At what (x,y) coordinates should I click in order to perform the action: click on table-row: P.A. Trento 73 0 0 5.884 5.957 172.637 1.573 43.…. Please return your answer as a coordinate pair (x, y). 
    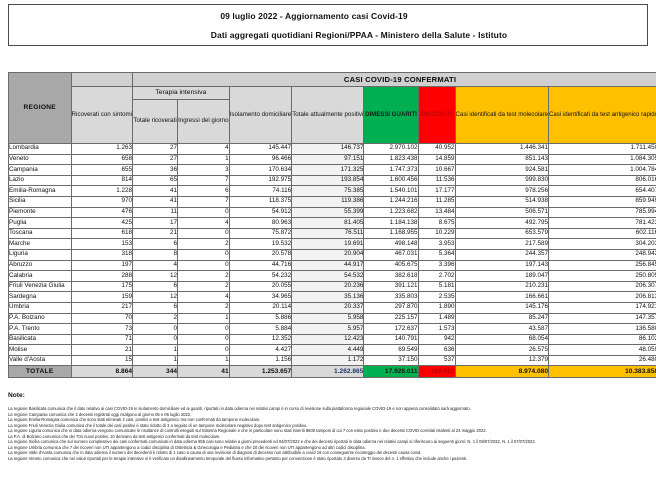
    Looking at the image, I should click on (332, 329).